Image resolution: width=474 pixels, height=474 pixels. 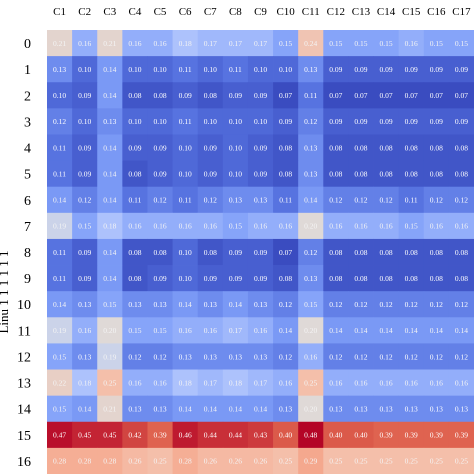 What do you see at coordinates (285, 200) in the screenshot?
I see `cell-value-label: 0.11` at bounding box center [285, 200].